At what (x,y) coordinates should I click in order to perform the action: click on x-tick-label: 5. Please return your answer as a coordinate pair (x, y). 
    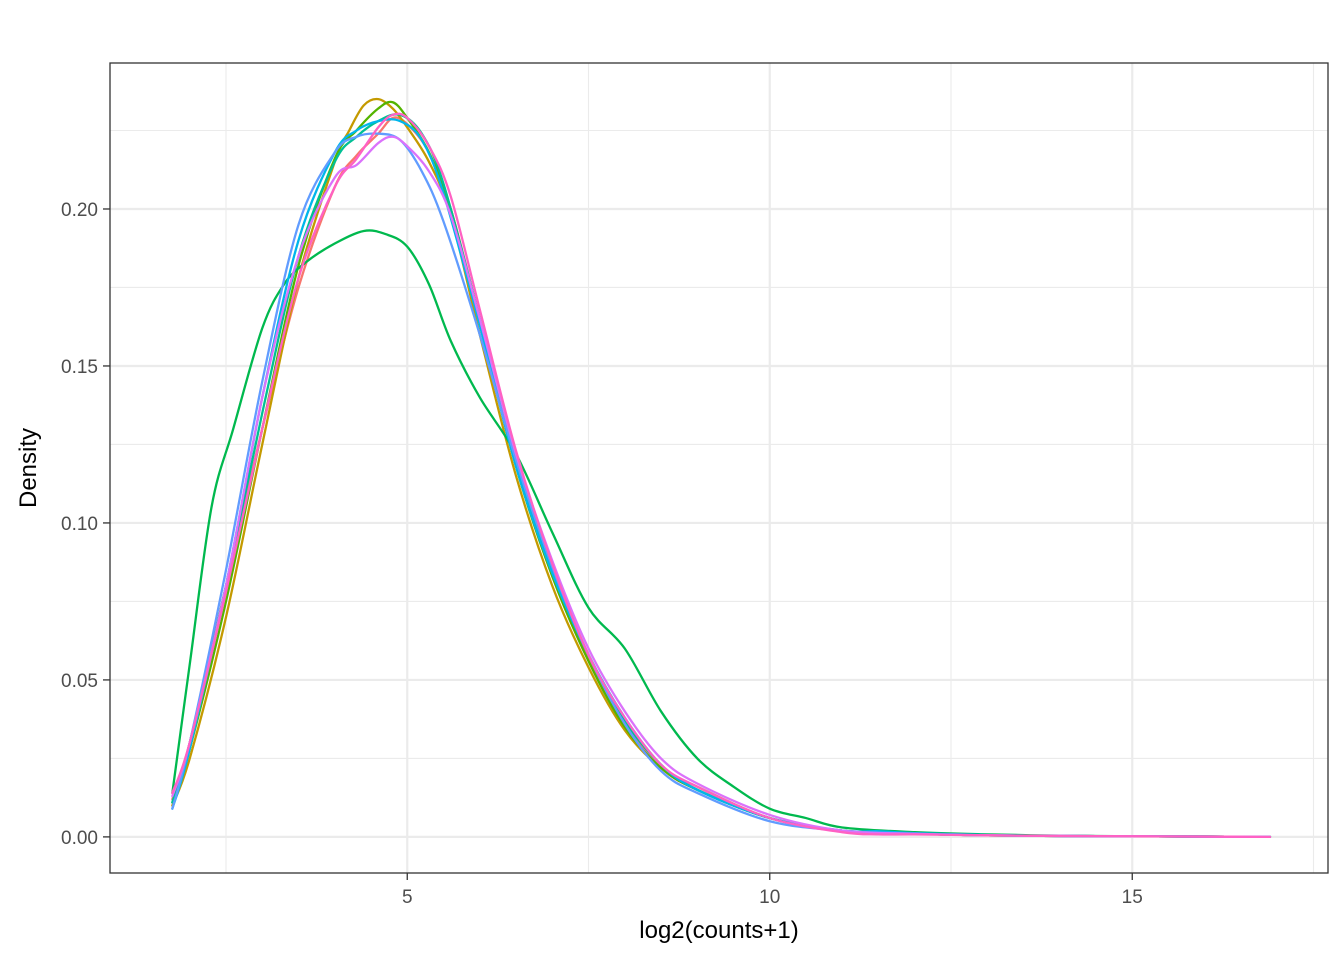
    Looking at the image, I should click on (407, 897).